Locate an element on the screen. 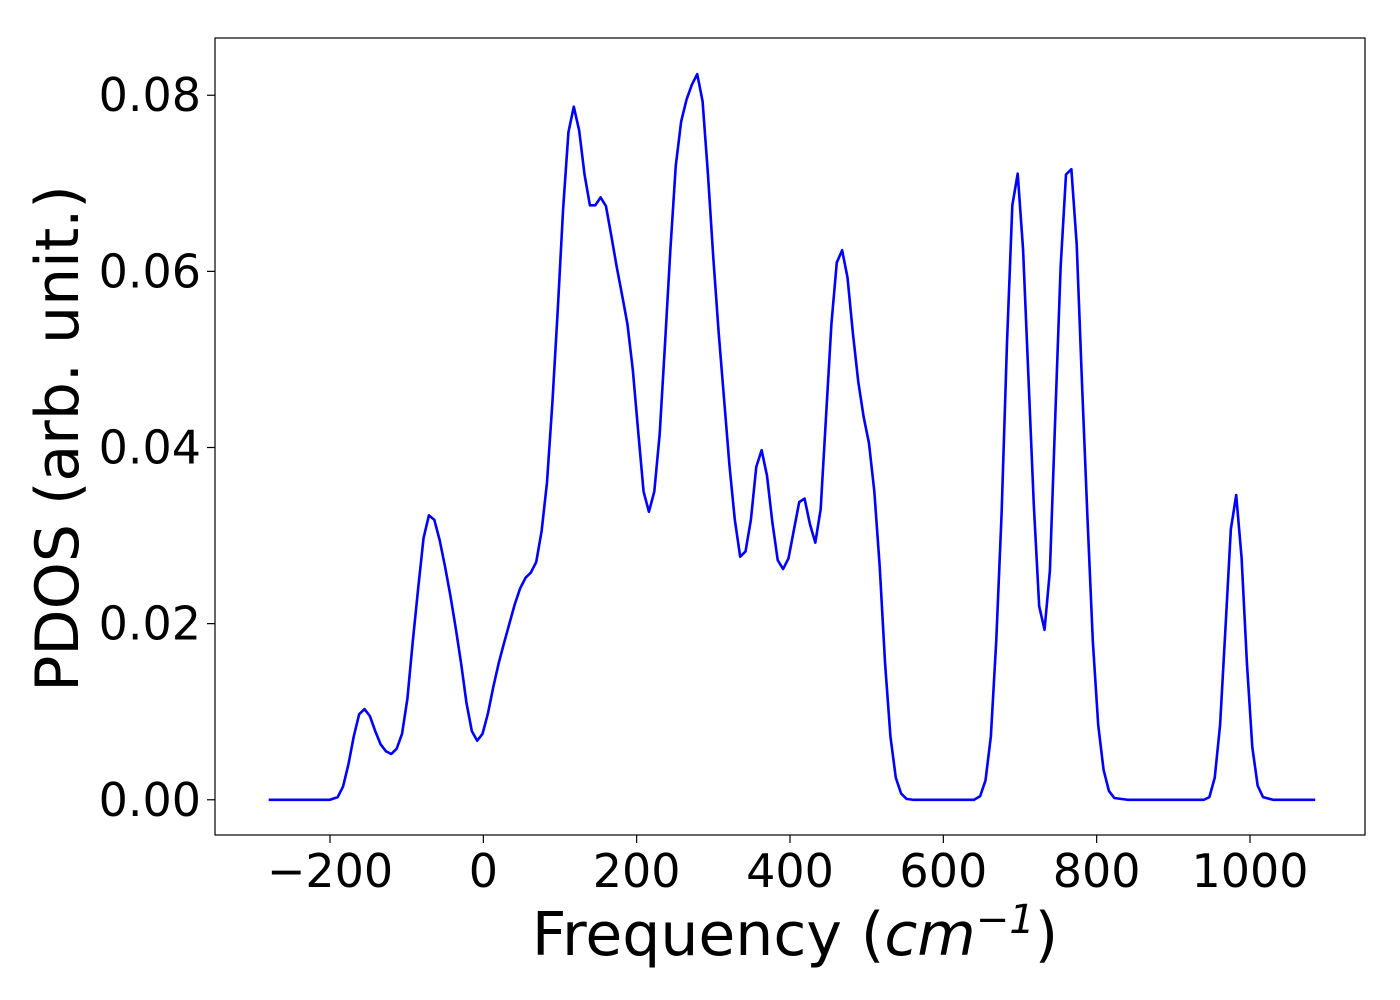 This screenshot has width=1400, height=1000. x-tick-label: 200 is located at coordinates (637, 871).